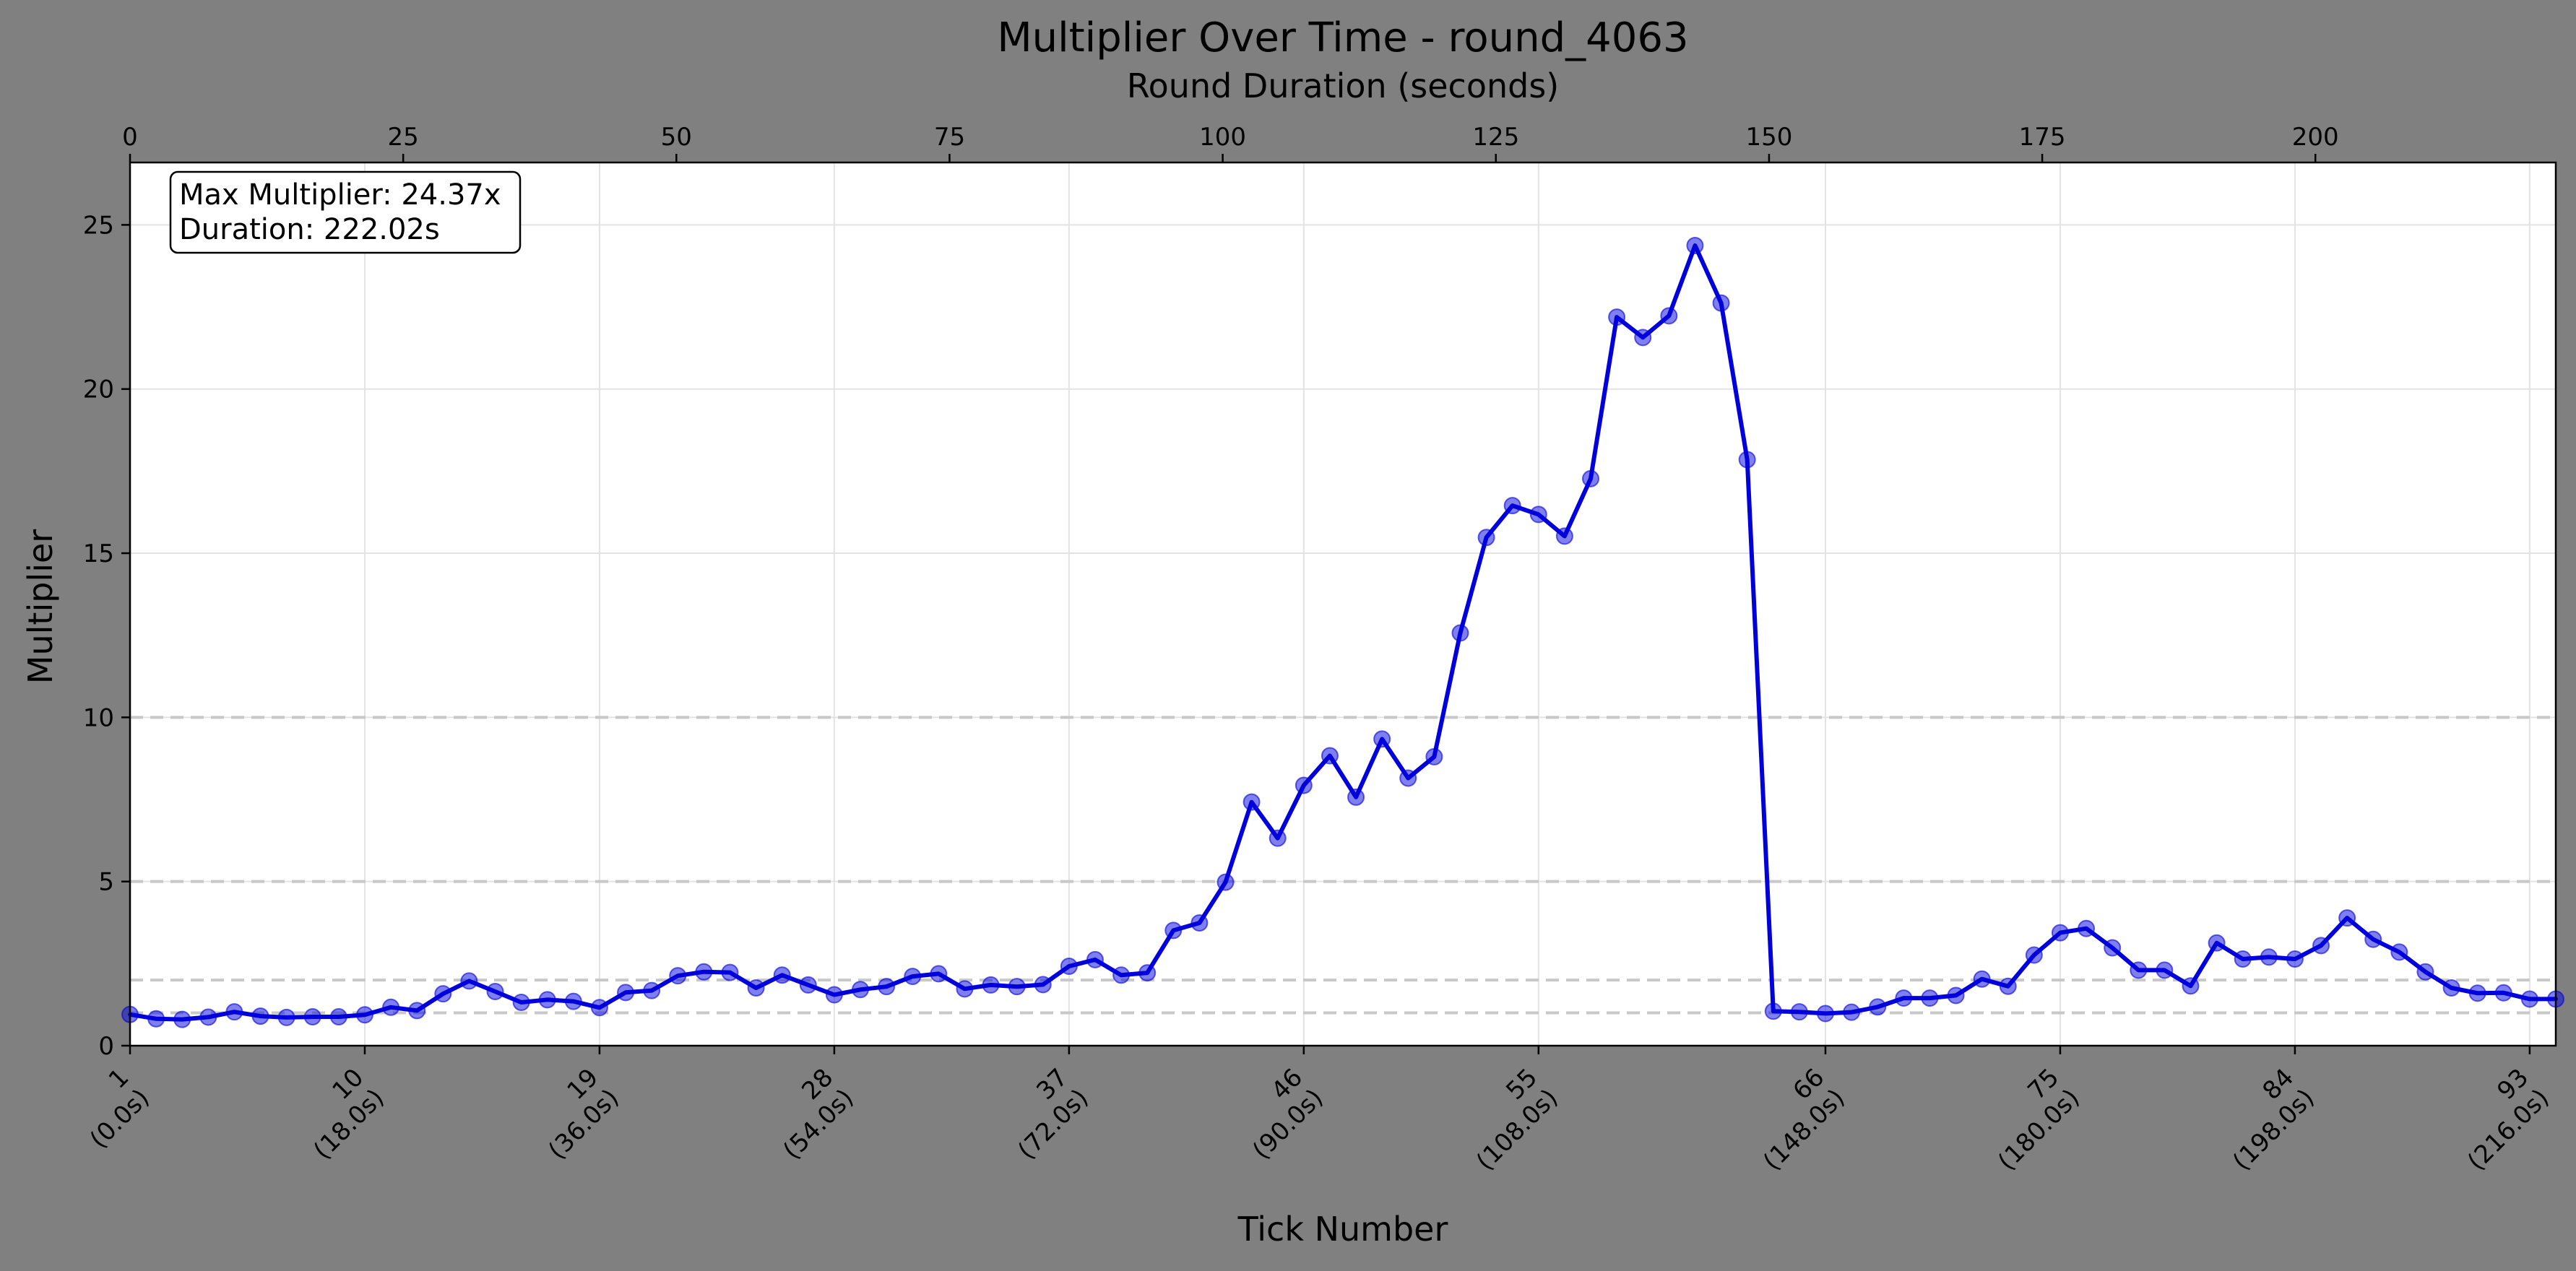  Describe the element at coordinates (340, 195) in the screenshot. I see `annotation-max-multiplier: Max Multiplier: 24.37x` at that location.